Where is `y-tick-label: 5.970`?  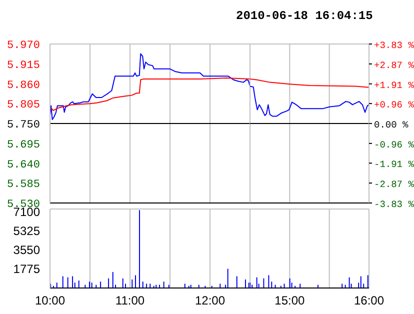
y-tick-label: 5.970 is located at coordinates (23, 46).